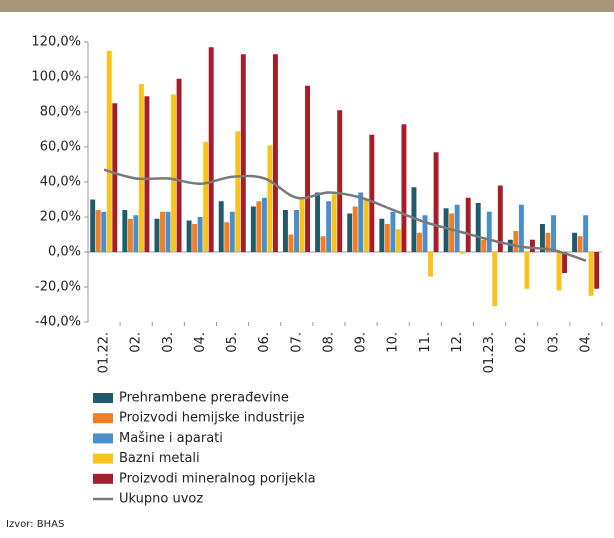  Describe the element at coordinates (60, 112) in the screenshot. I see `y-tick-label: 80,0%` at that location.